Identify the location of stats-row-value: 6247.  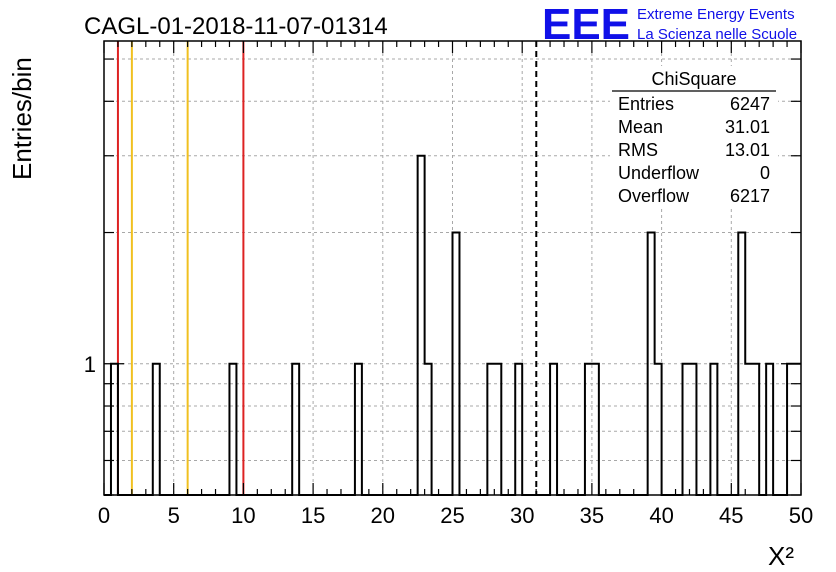
(750, 104).